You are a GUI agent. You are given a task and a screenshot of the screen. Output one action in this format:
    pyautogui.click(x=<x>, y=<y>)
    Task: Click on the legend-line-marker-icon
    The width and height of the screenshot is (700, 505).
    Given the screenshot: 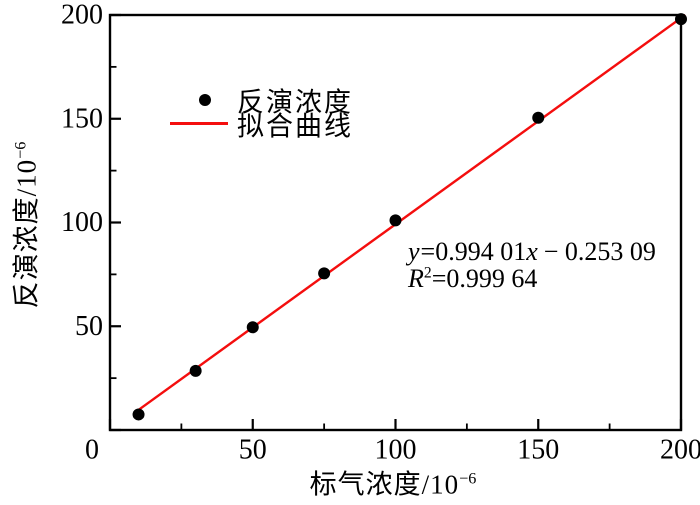 What is the action you would take?
    pyautogui.click(x=199, y=123)
    